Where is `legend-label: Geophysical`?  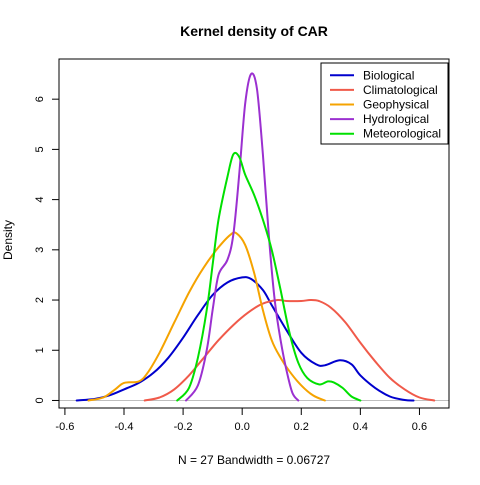
legend-label: Geophysical is located at coordinates (396, 105).